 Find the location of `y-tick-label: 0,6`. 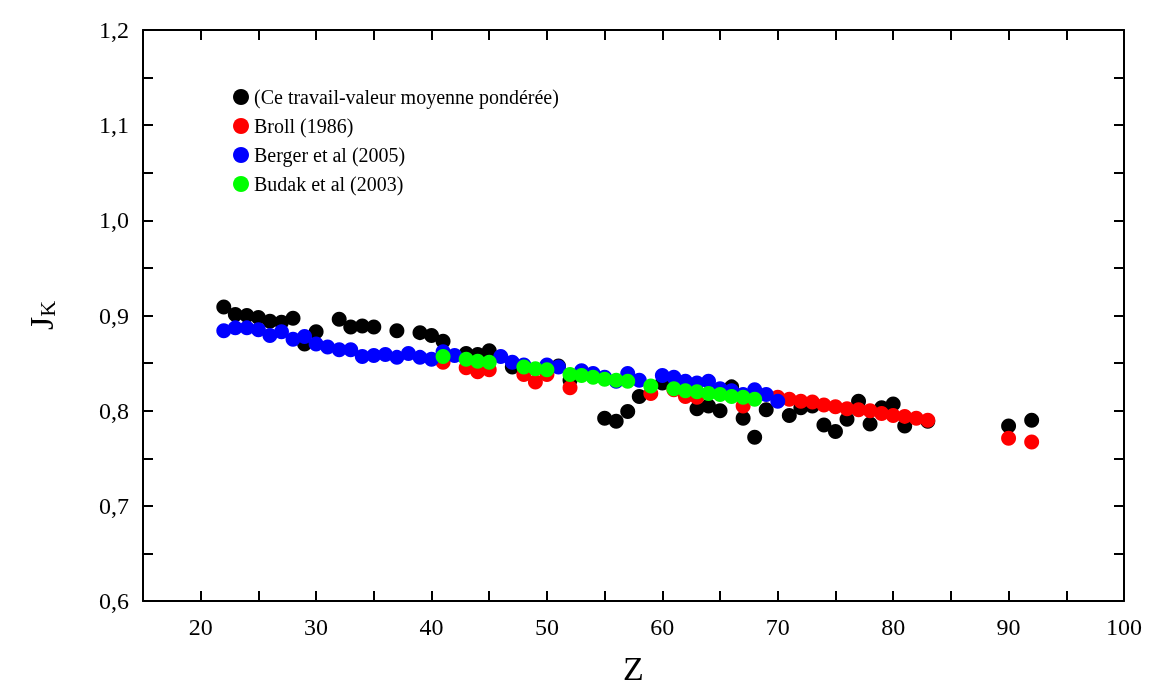

y-tick-label: 0,6 is located at coordinates (114, 601).